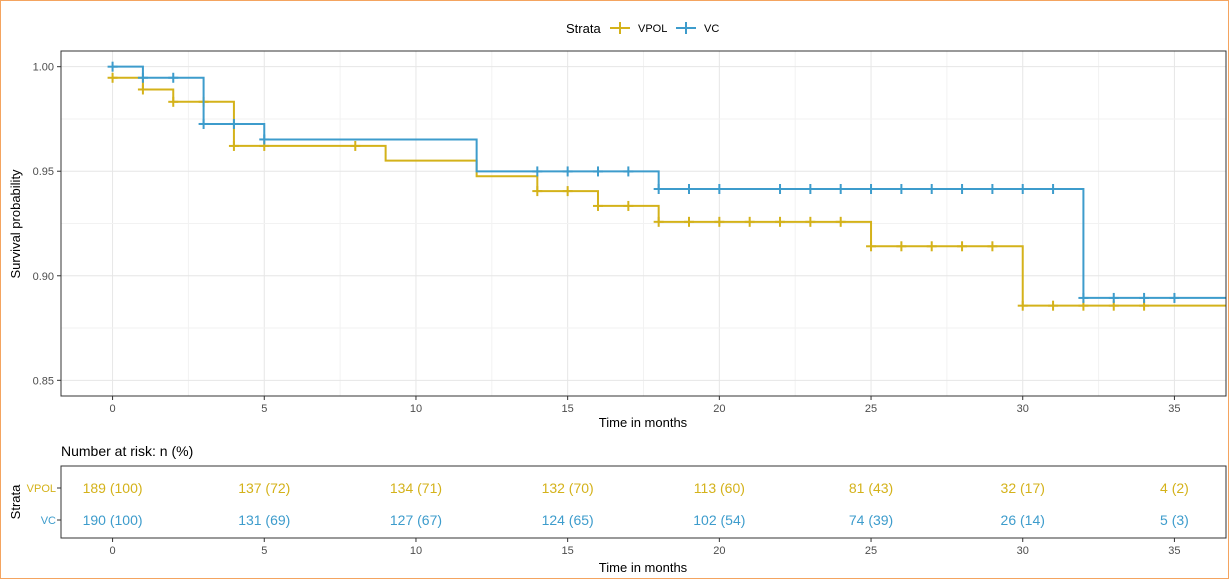  Describe the element at coordinates (47, 224) in the screenshot. I see `y-axis: 0.85 0.90 0.95 1.00` at that location.